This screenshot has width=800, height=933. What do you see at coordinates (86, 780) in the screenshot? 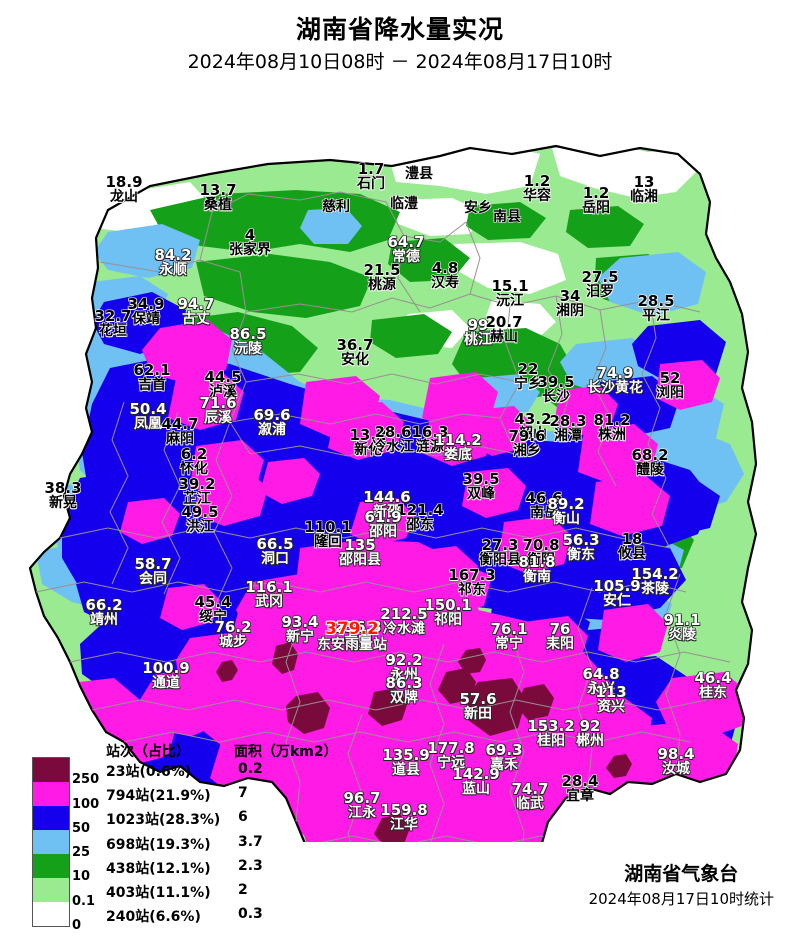
I see `legend-tick-250: 250` at bounding box center [86, 780].